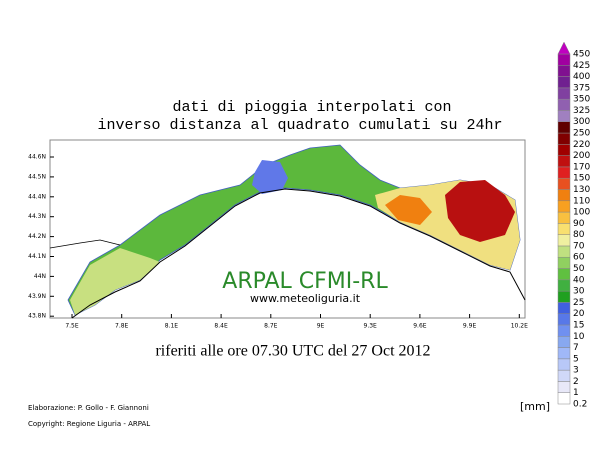 The image size is (600, 460). Describe the element at coordinates (581, 111) in the screenshot. I see `scale-label: 325` at that location.